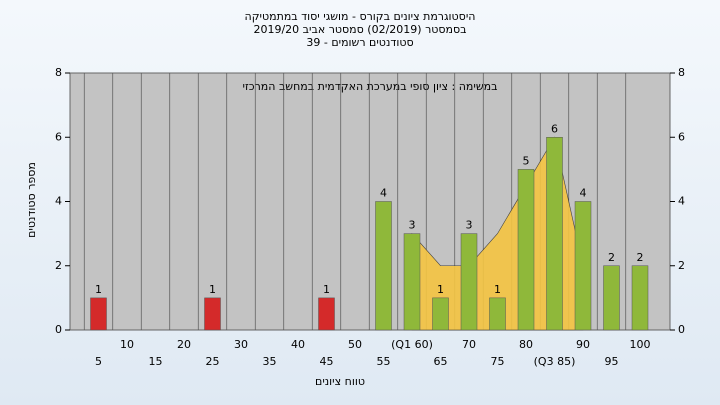 This screenshot has width=720, height=405. What do you see at coordinates (681, 329) in the screenshot?
I see `y2-tick-label: 0` at bounding box center [681, 329].